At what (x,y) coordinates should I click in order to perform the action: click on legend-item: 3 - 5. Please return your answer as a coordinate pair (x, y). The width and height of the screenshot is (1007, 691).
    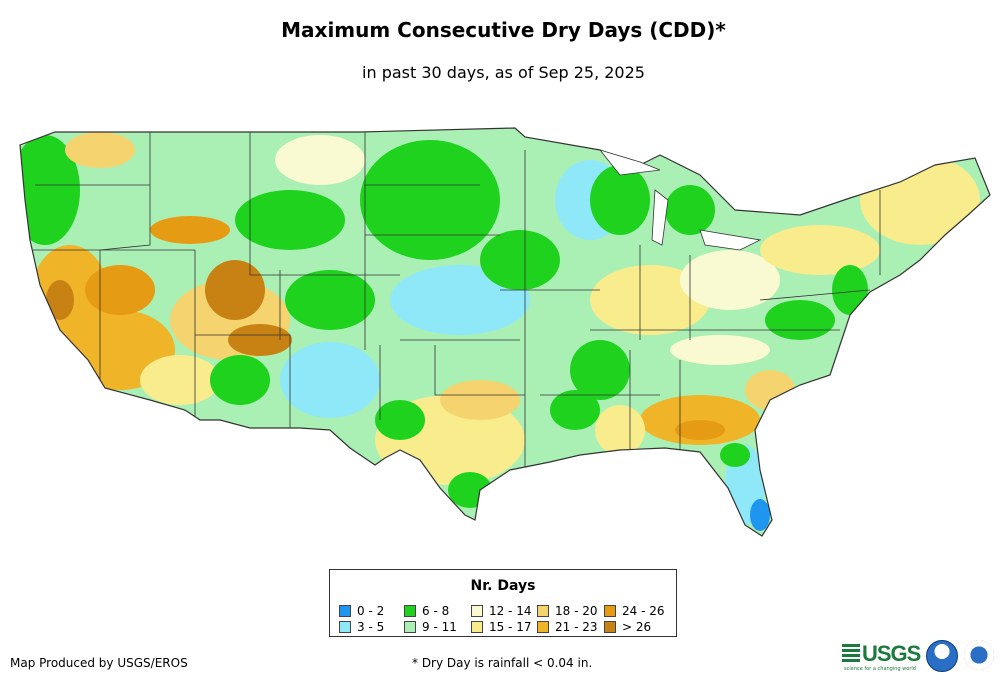
    Looking at the image, I should click on (361, 627).